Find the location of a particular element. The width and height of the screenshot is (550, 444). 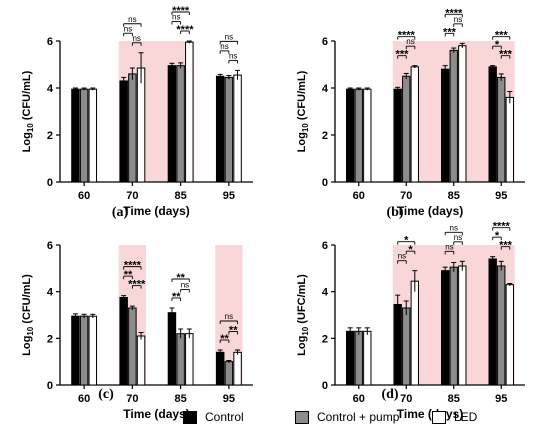

panel-label: (b) is located at coordinates (394, 212).